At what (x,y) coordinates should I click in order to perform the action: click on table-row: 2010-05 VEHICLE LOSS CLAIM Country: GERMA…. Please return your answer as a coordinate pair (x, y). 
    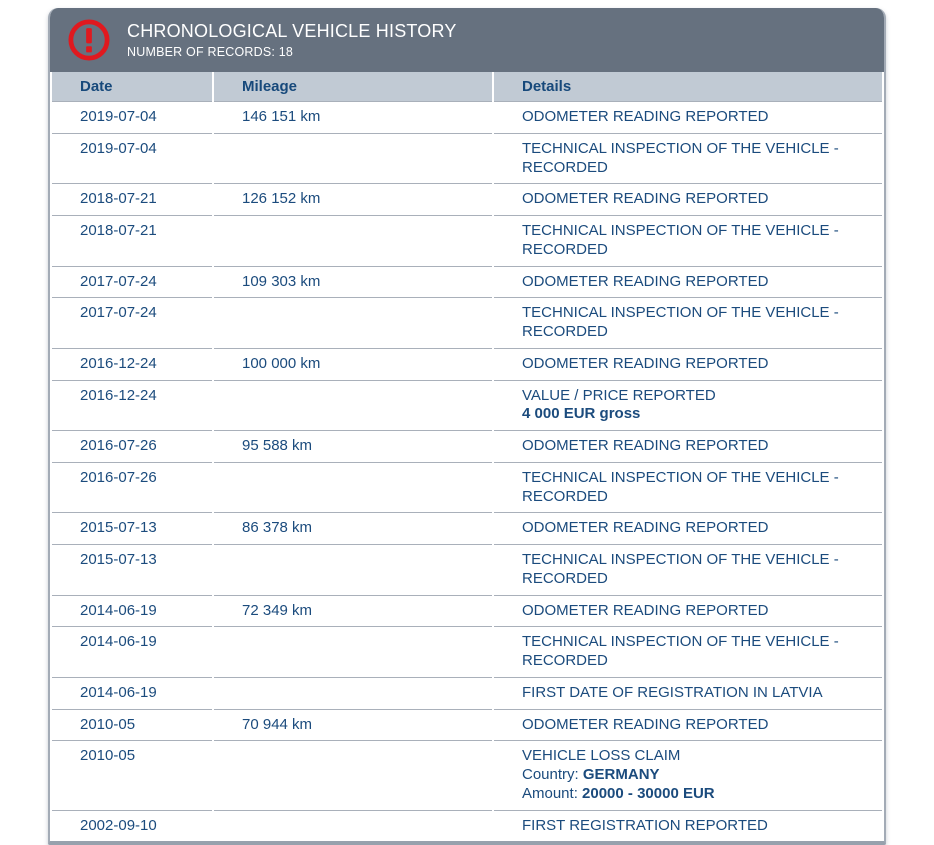
    Looking at the image, I should click on (467, 775).